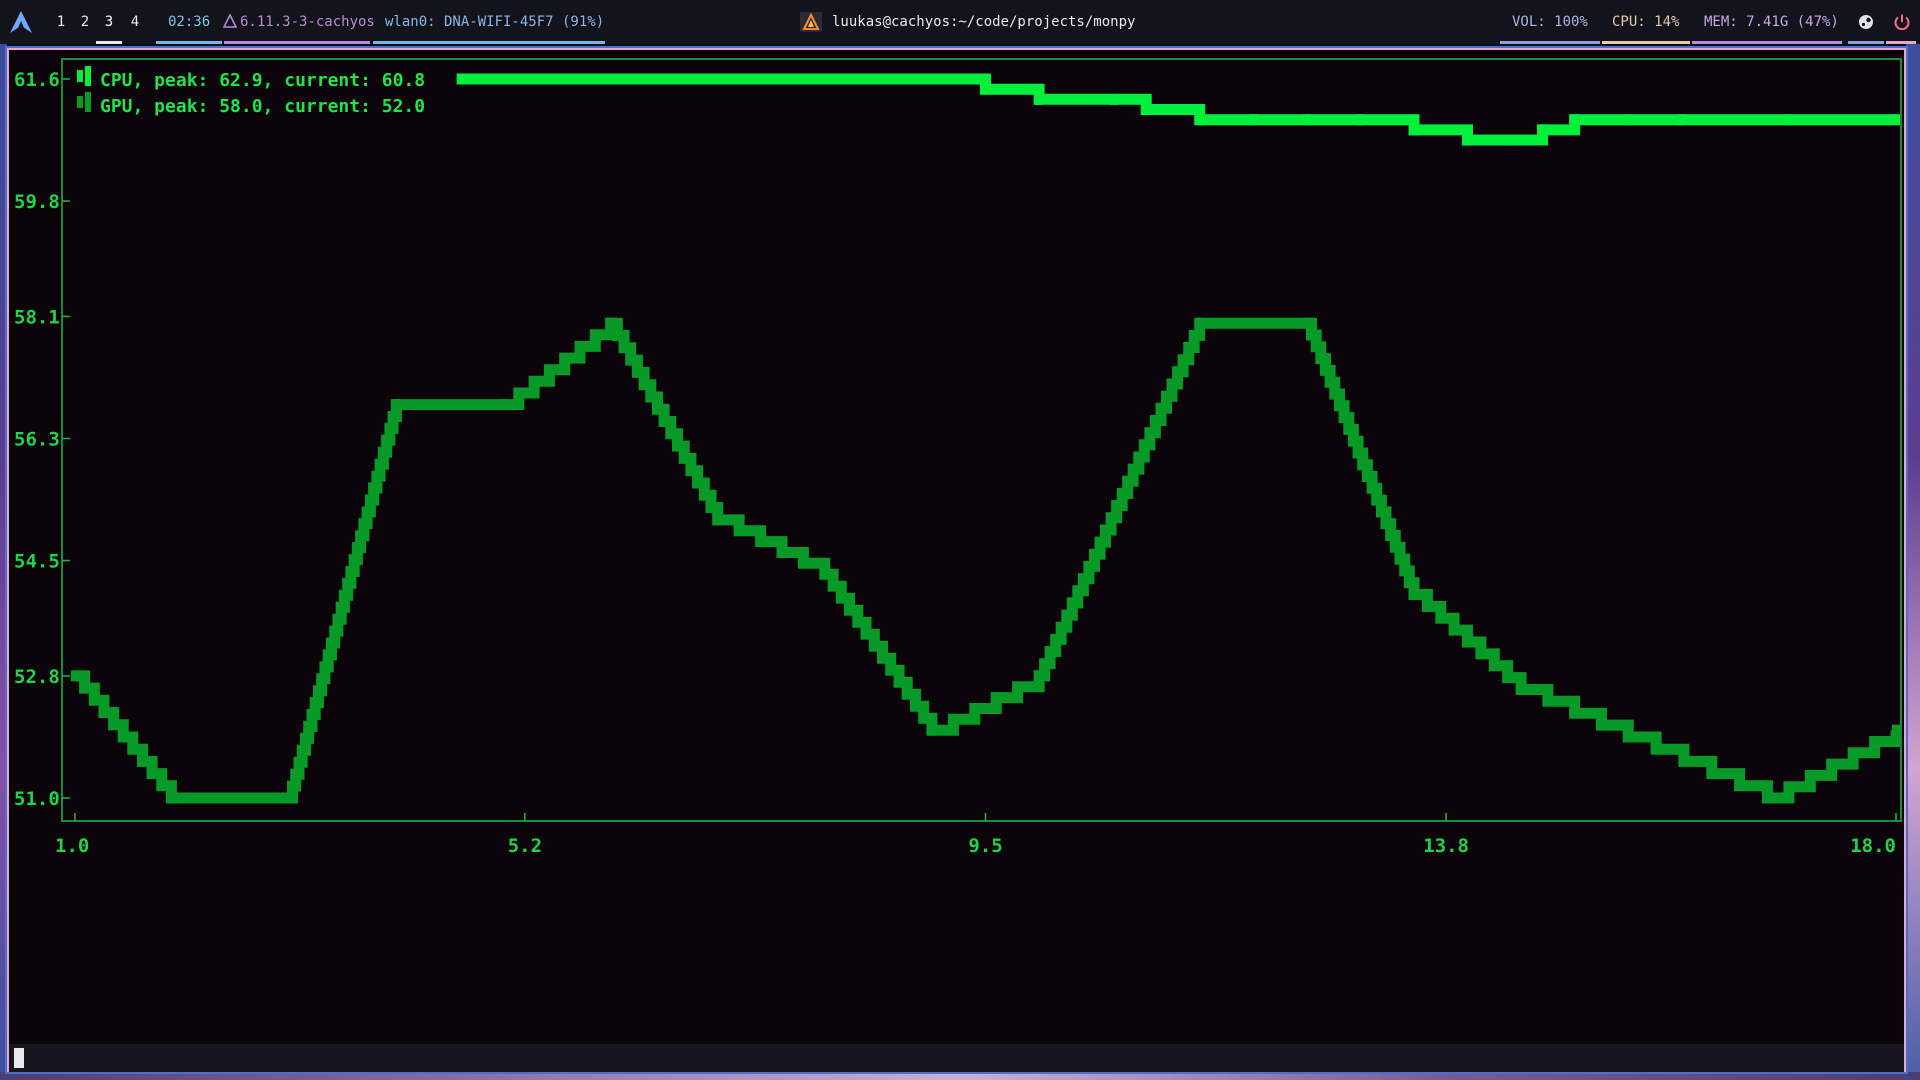 The height and width of the screenshot is (1080, 1920). What do you see at coordinates (1866, 42) in the screenshot?
I see `steam-underline` at bounding box center [1866, 42].